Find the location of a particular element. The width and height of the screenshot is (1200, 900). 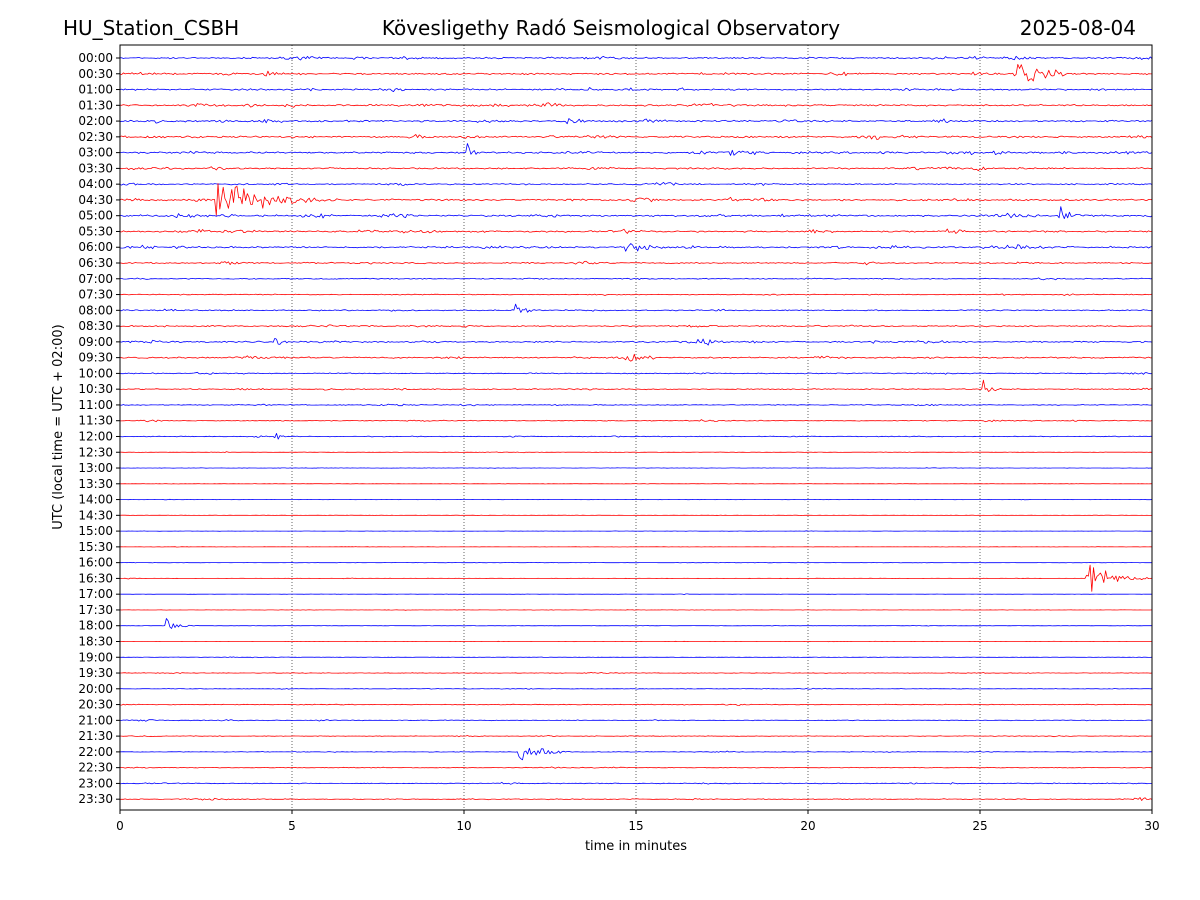

trace-02:30 is located at coordinates (636, 137).